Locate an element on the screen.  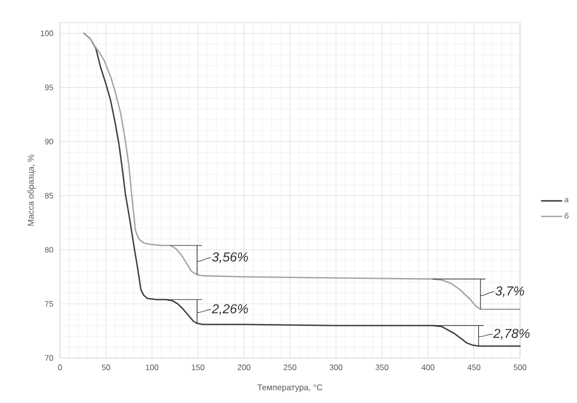
annotation: 2,78% is located at coordinates (511, 334).